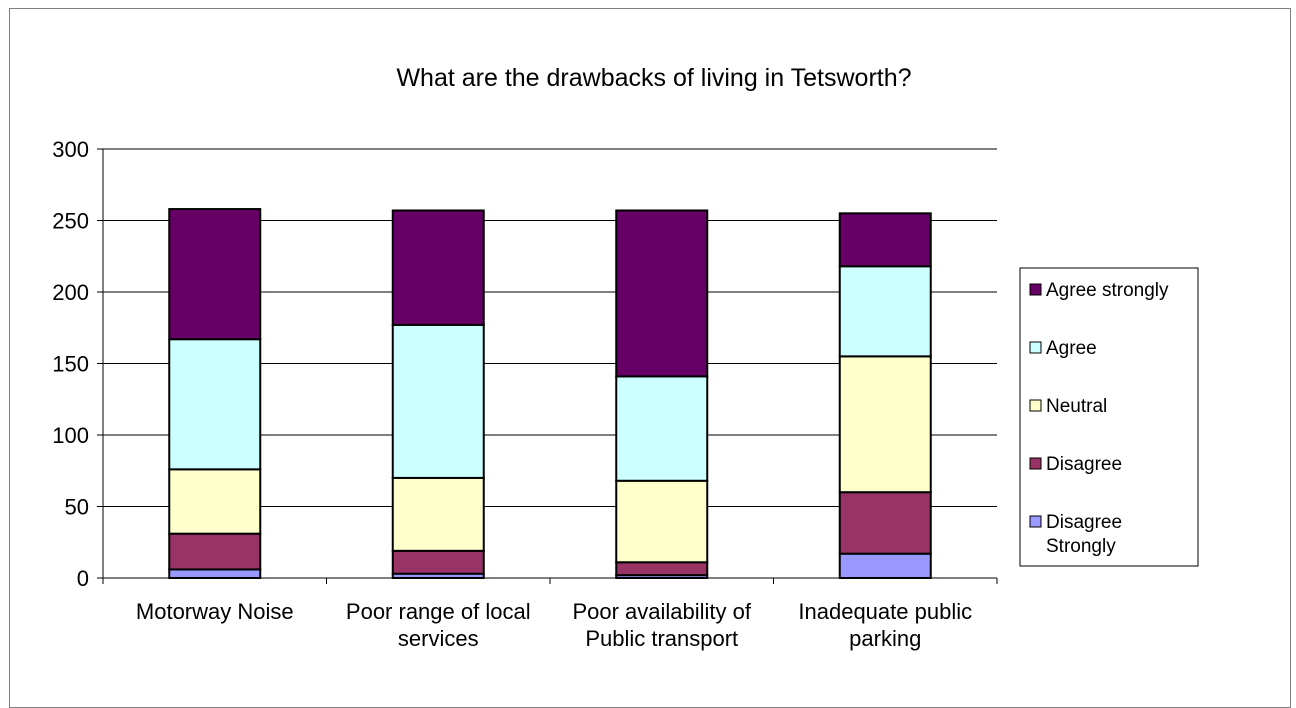  Describe the element at coordinates (70, 221) in the screenshot. I see `y-tick-label: 250` at that location.